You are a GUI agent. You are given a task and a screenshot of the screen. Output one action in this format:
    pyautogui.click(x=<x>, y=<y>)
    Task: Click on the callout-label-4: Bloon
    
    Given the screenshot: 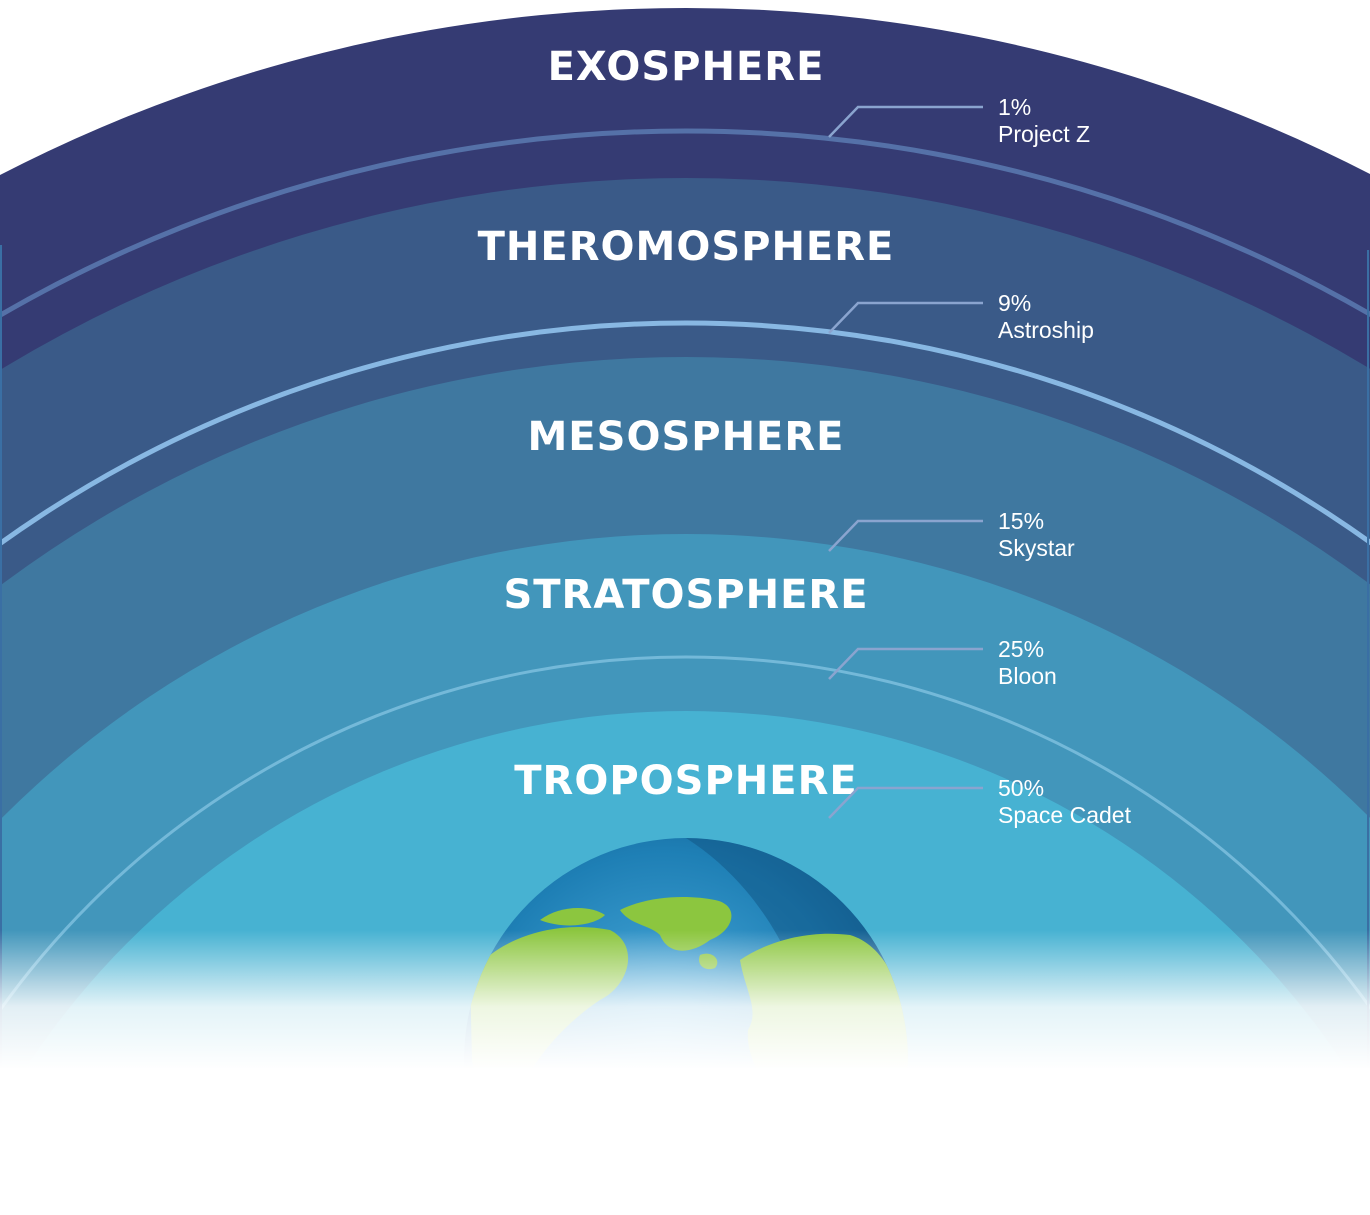 What is the action you would take?
    pyautogui.click(x=1027, y=676)
    